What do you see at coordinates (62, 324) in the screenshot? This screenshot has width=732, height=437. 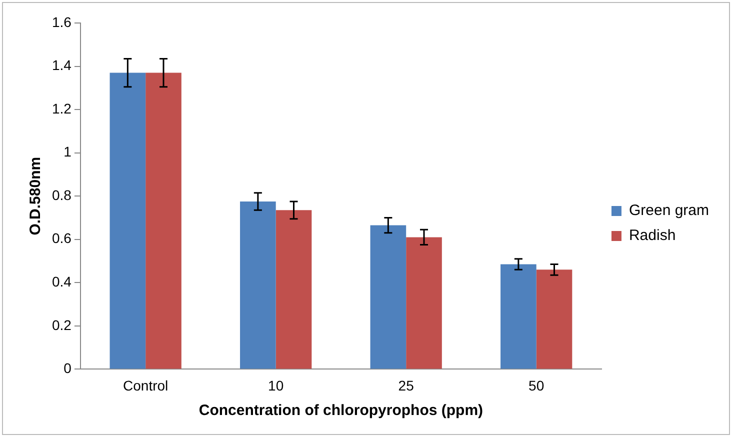 I see `y-tick-label: 0.2` at bounding box center [62, 324].